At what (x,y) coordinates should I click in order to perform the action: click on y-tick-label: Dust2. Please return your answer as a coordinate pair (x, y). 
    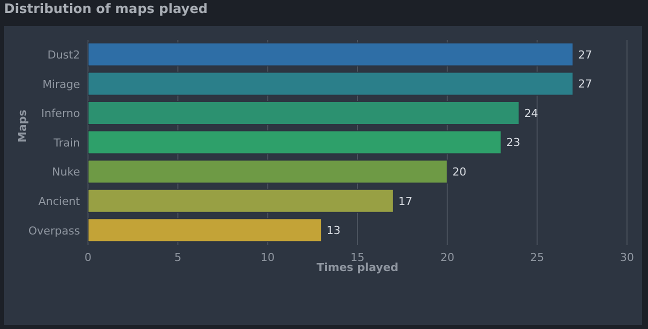
    Looking at the image, I should click on (64, 55).